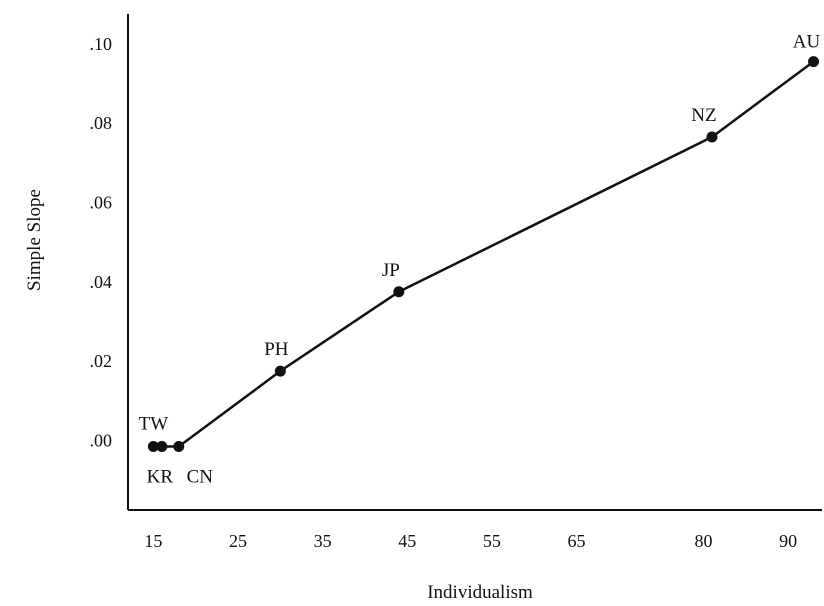 This screenshot has width=824, height=606. What do you see at coordinates (101, 441) in the screenshot?
I see `y-tick-label: .00` at bounding box center [101, 441].